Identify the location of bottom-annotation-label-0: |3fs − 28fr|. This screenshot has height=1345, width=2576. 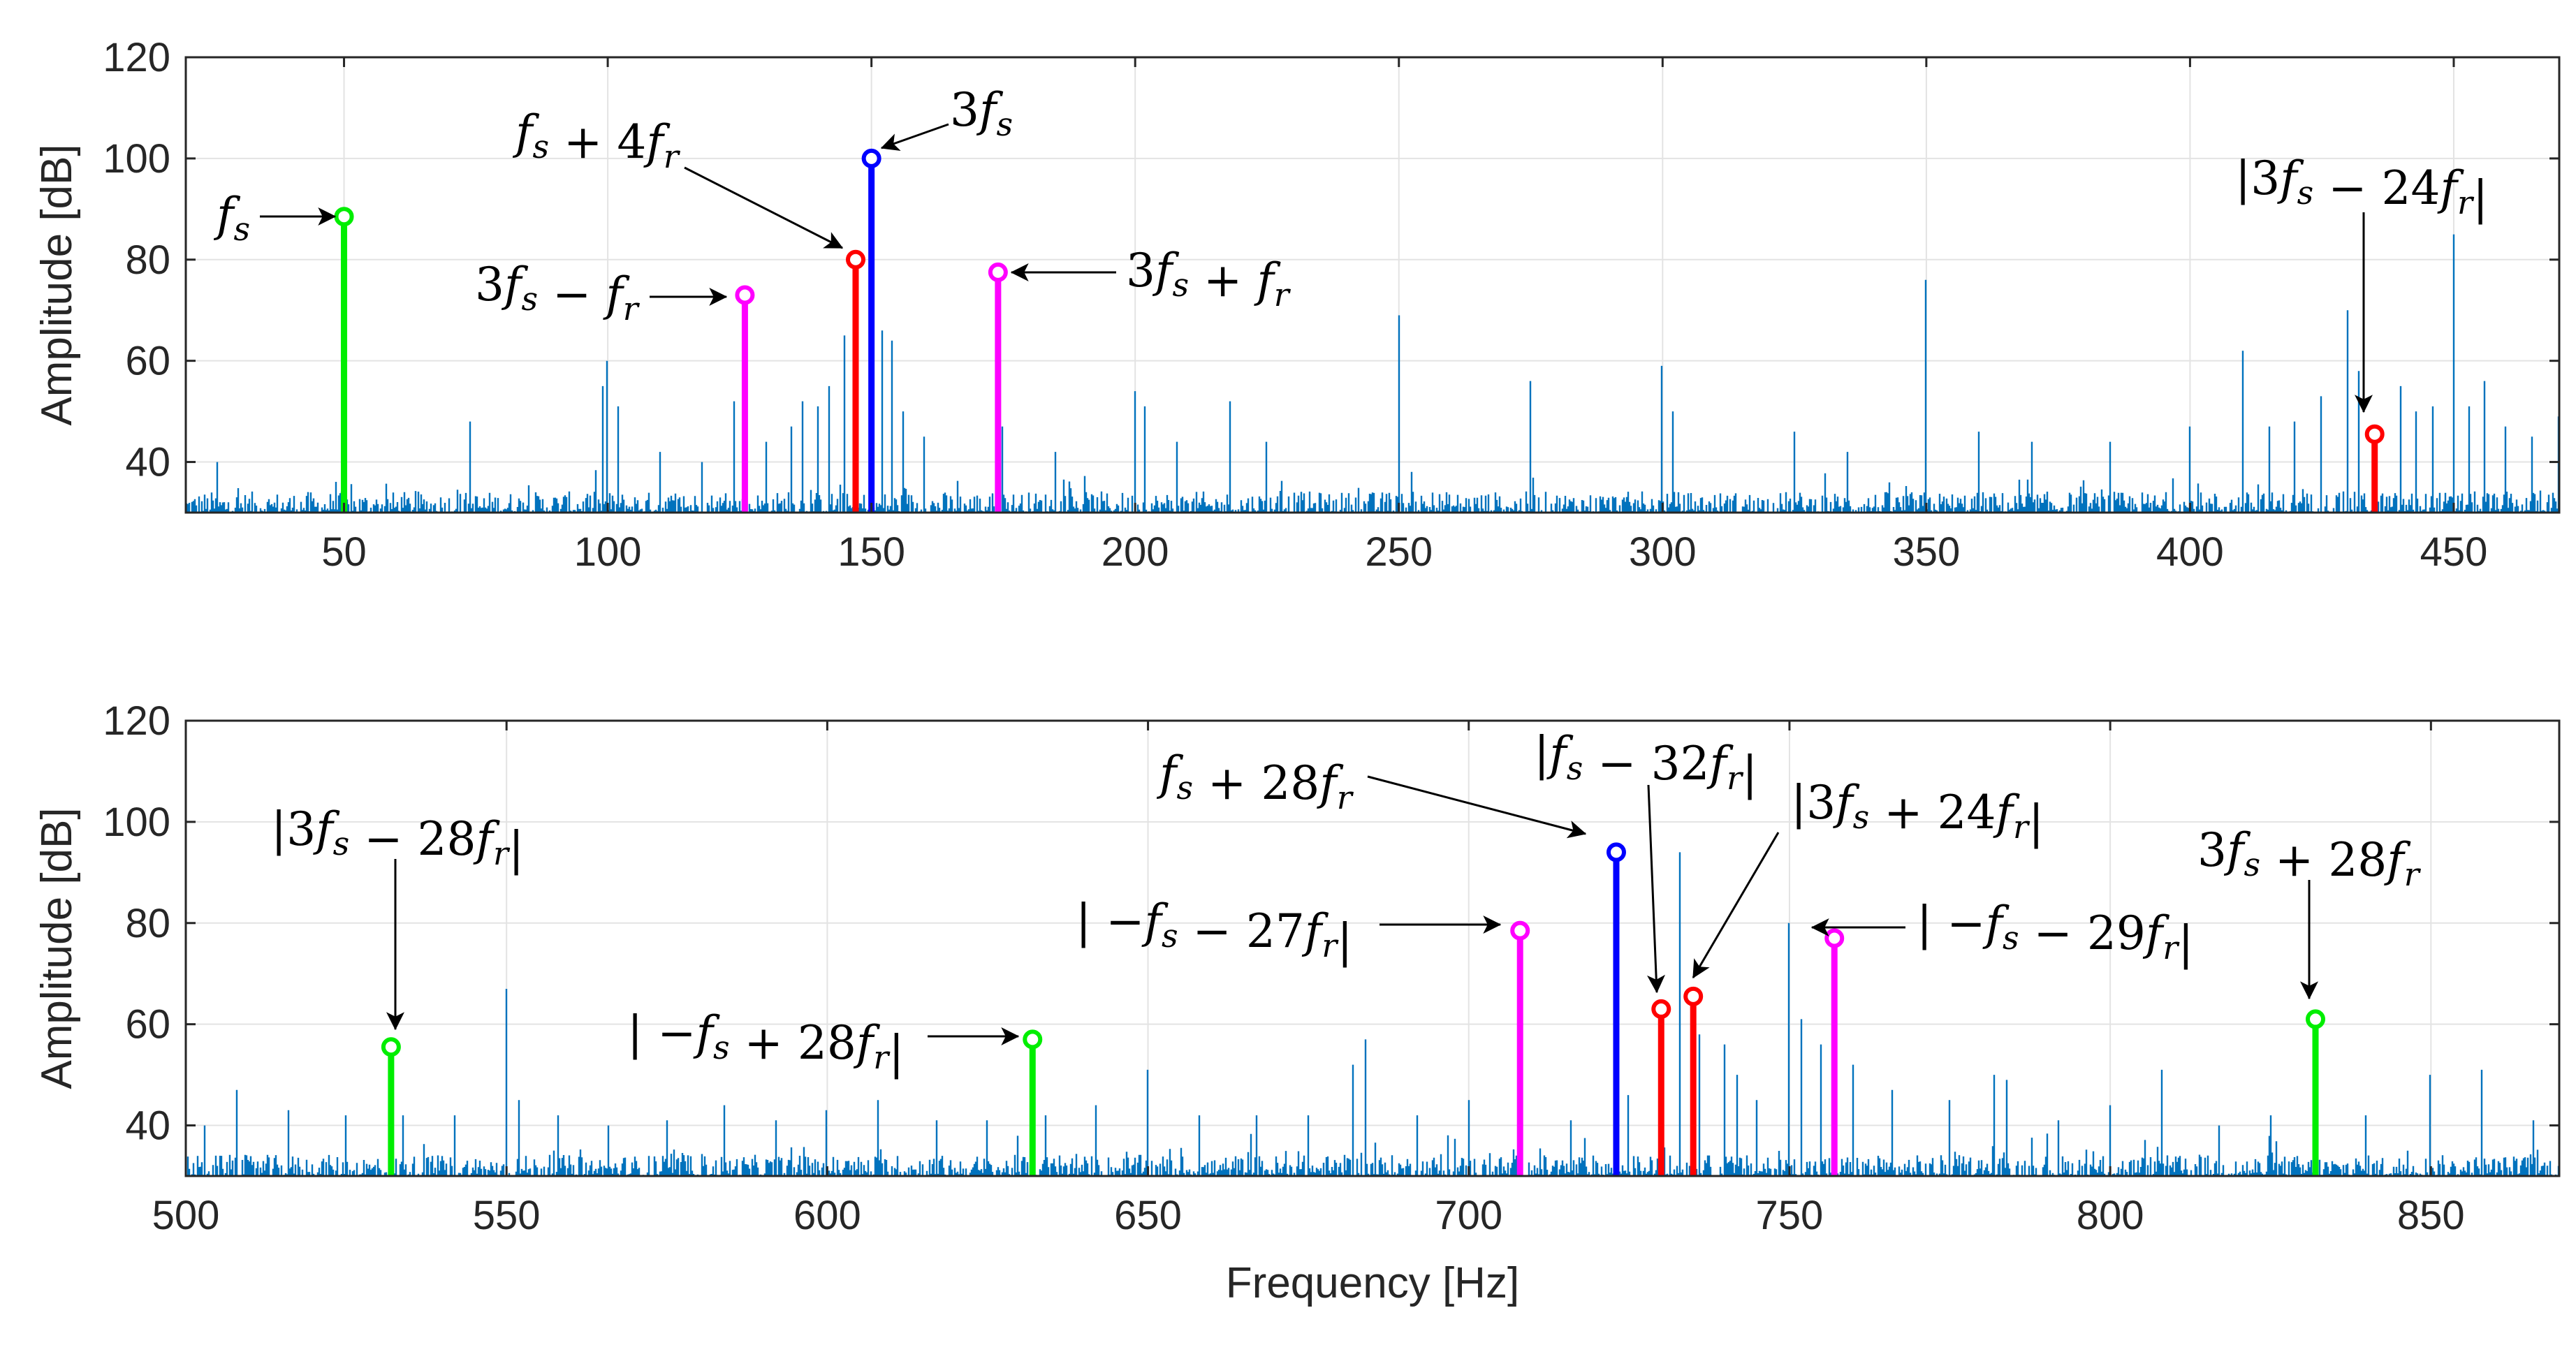
(398, 839).